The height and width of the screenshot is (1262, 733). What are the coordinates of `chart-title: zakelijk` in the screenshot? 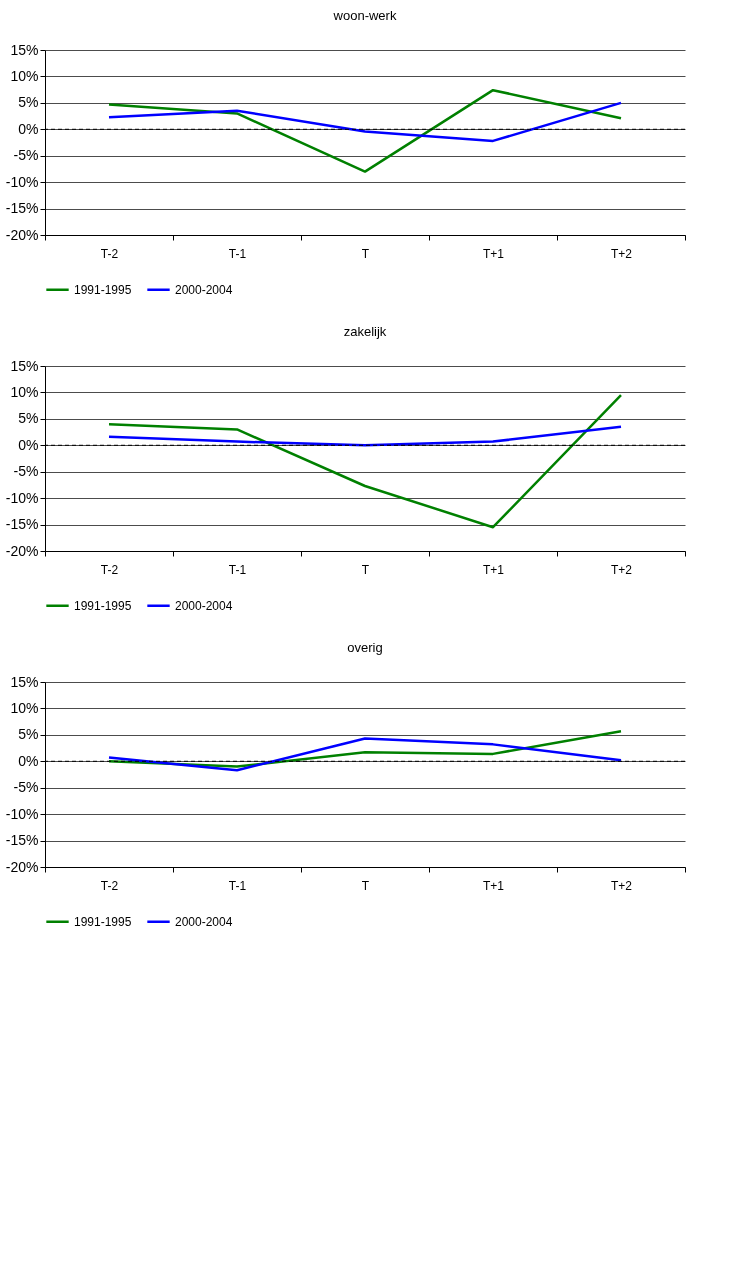 It's located at (365, 331).